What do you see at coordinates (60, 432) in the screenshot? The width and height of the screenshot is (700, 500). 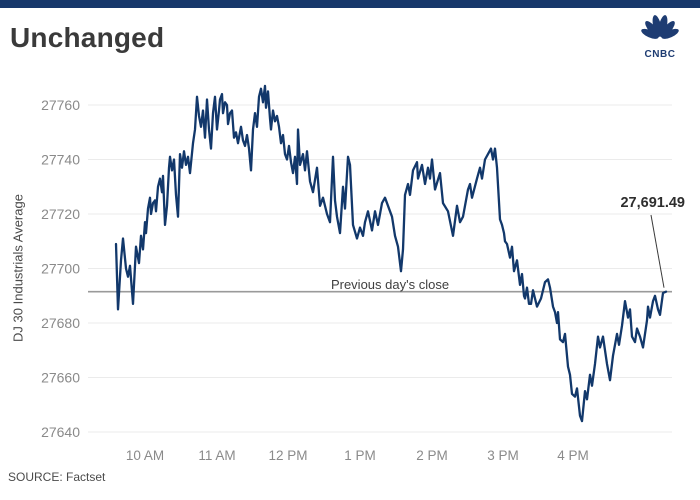 I see `y-tick-label: 27640` at bounding box center [60, 432].